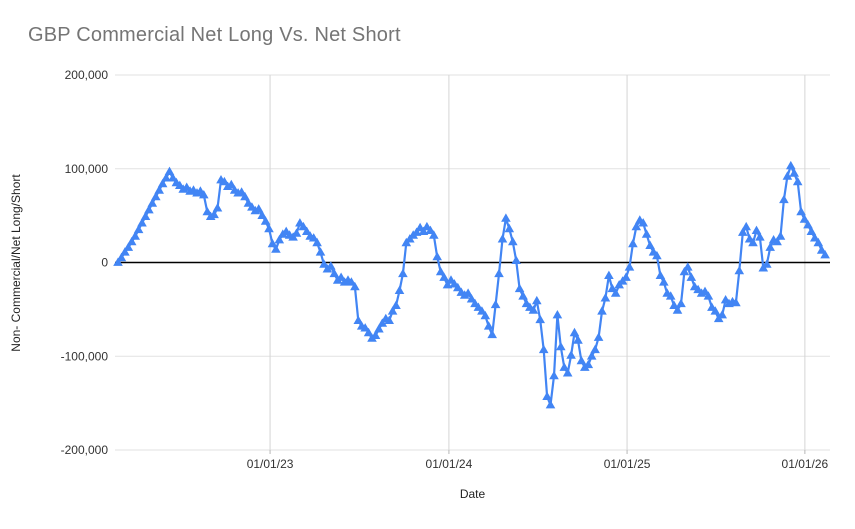  I want to click on y-tick-label: -100,000, so click(85, 356).